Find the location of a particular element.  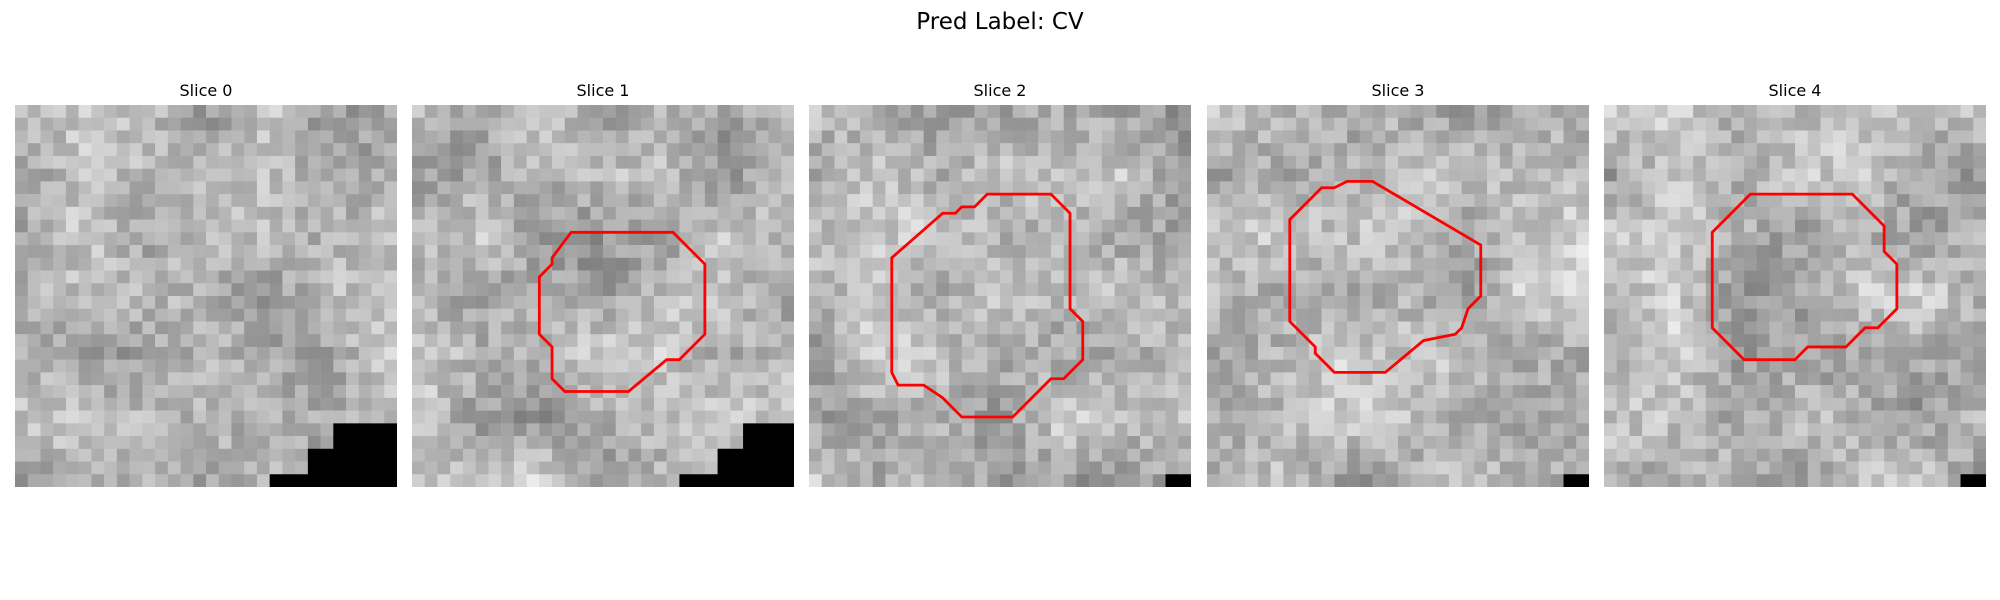

slice-panel-2: Slice 2 is located at coordinates (1000, 284).